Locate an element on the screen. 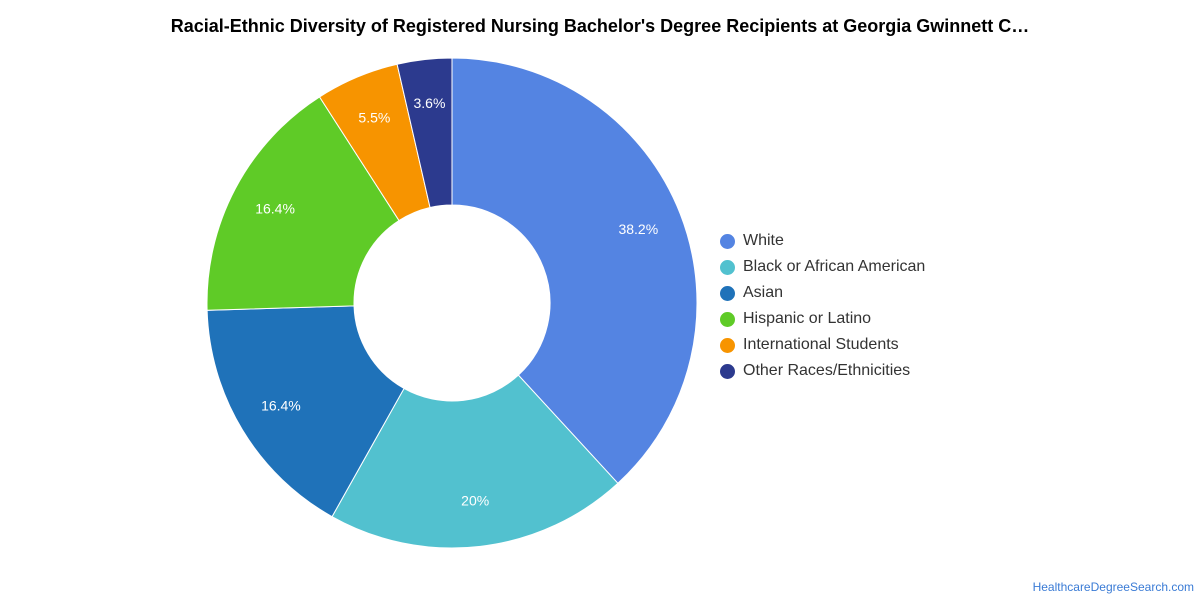 This screenshot has width=1200, height=600. legend-label: White is located at coordinates (763, 240).